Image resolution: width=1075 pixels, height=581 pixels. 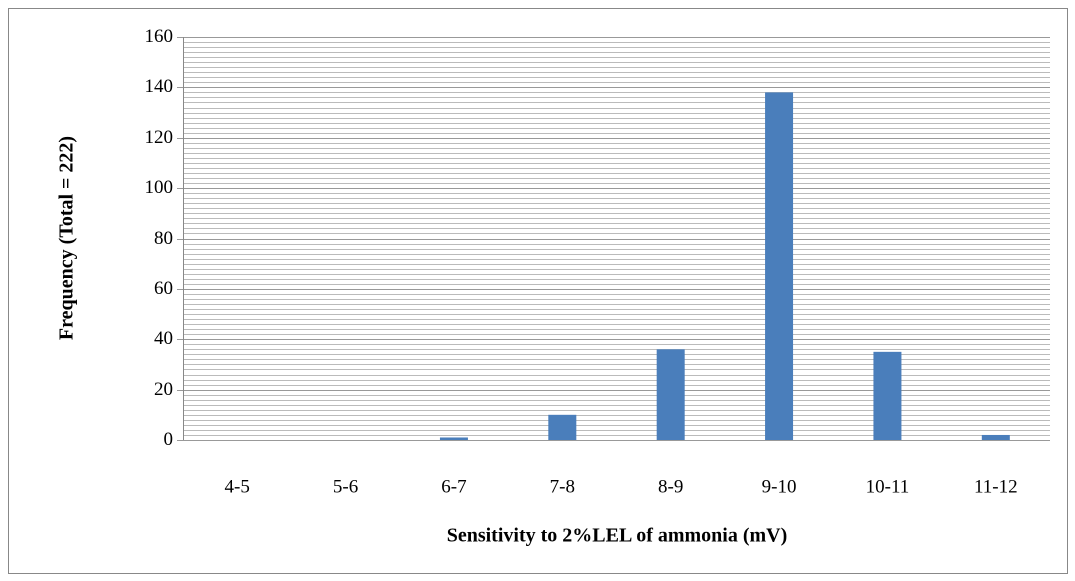 I want to click on x-tick-label: 4-5, so click(x=237, y=486).